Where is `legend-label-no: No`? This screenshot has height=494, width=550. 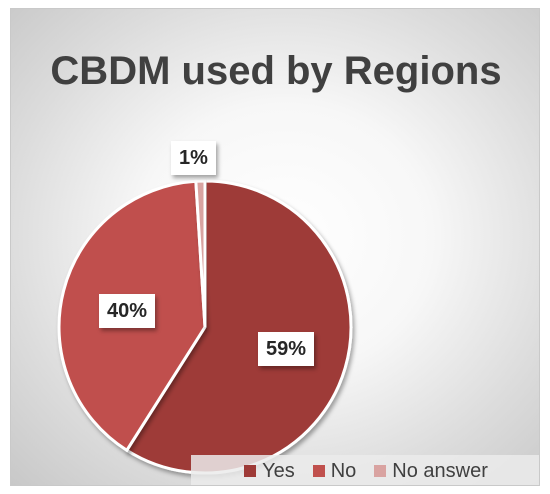 legend-label-no: No is located at coordinates (343, 470).